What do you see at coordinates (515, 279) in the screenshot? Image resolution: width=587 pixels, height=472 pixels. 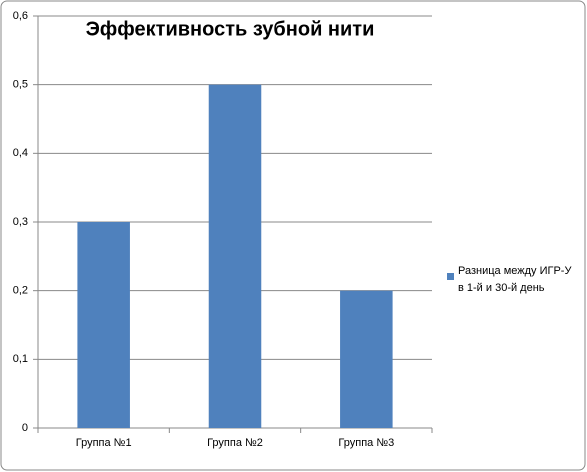 I see `legend-label: Разница между ИГР-У в 1-й и 30-й день` at bounding box center [515, 279].